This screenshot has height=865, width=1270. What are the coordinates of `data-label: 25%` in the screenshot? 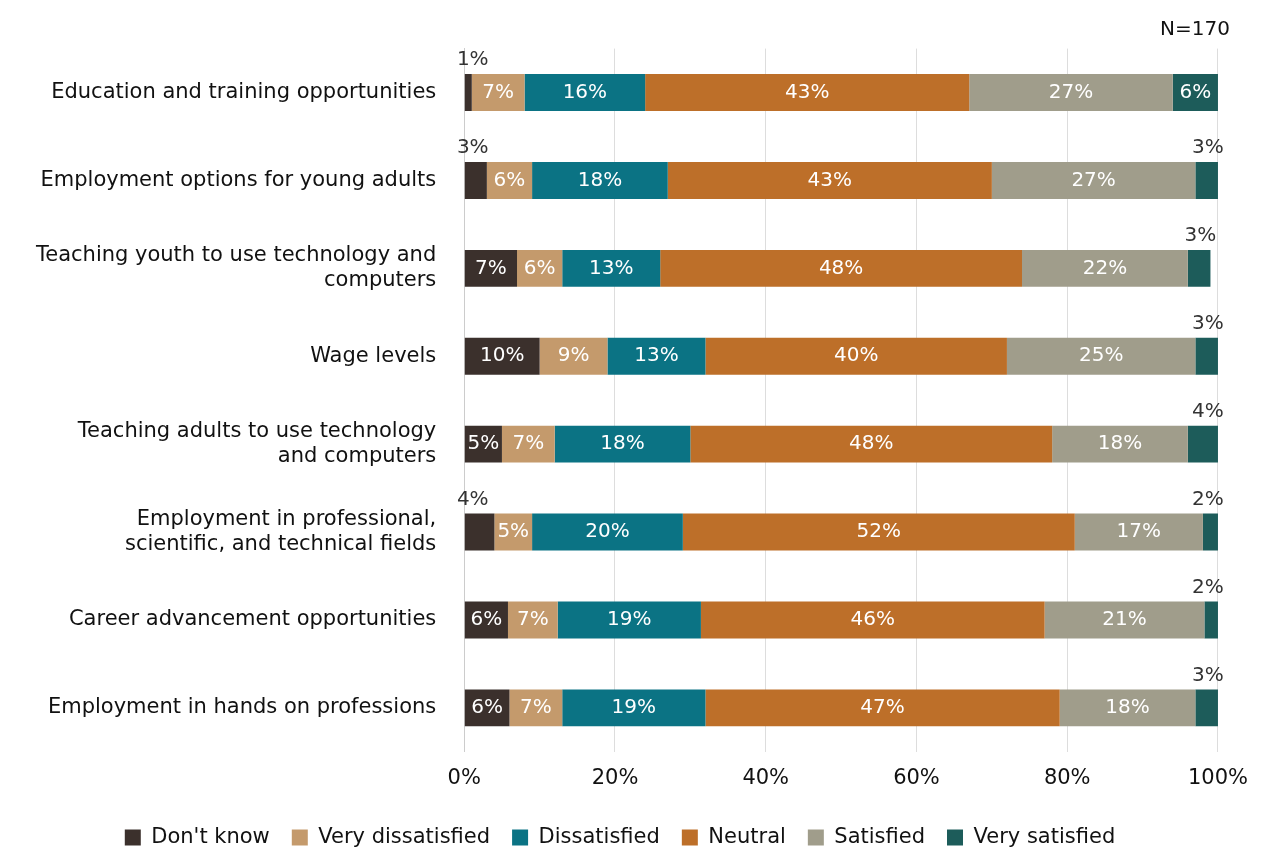 It's located at (1101, 354).